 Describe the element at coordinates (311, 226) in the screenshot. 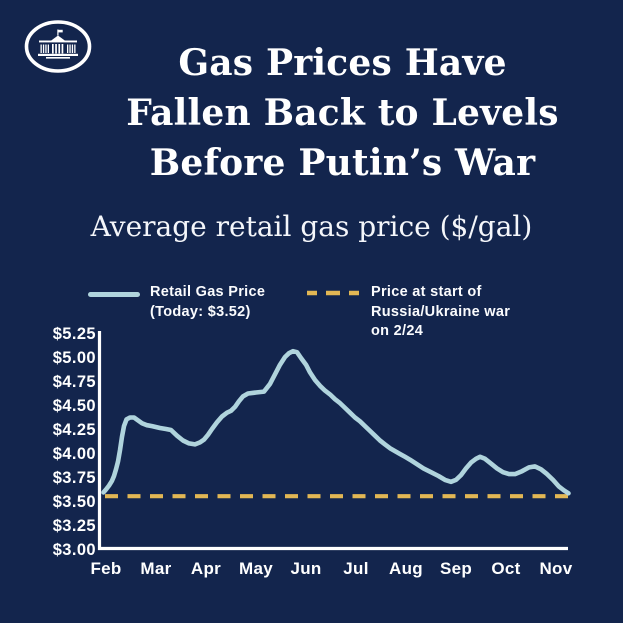

I see `chart-subtitle: Average retail gas price ($/gal)` at that location.